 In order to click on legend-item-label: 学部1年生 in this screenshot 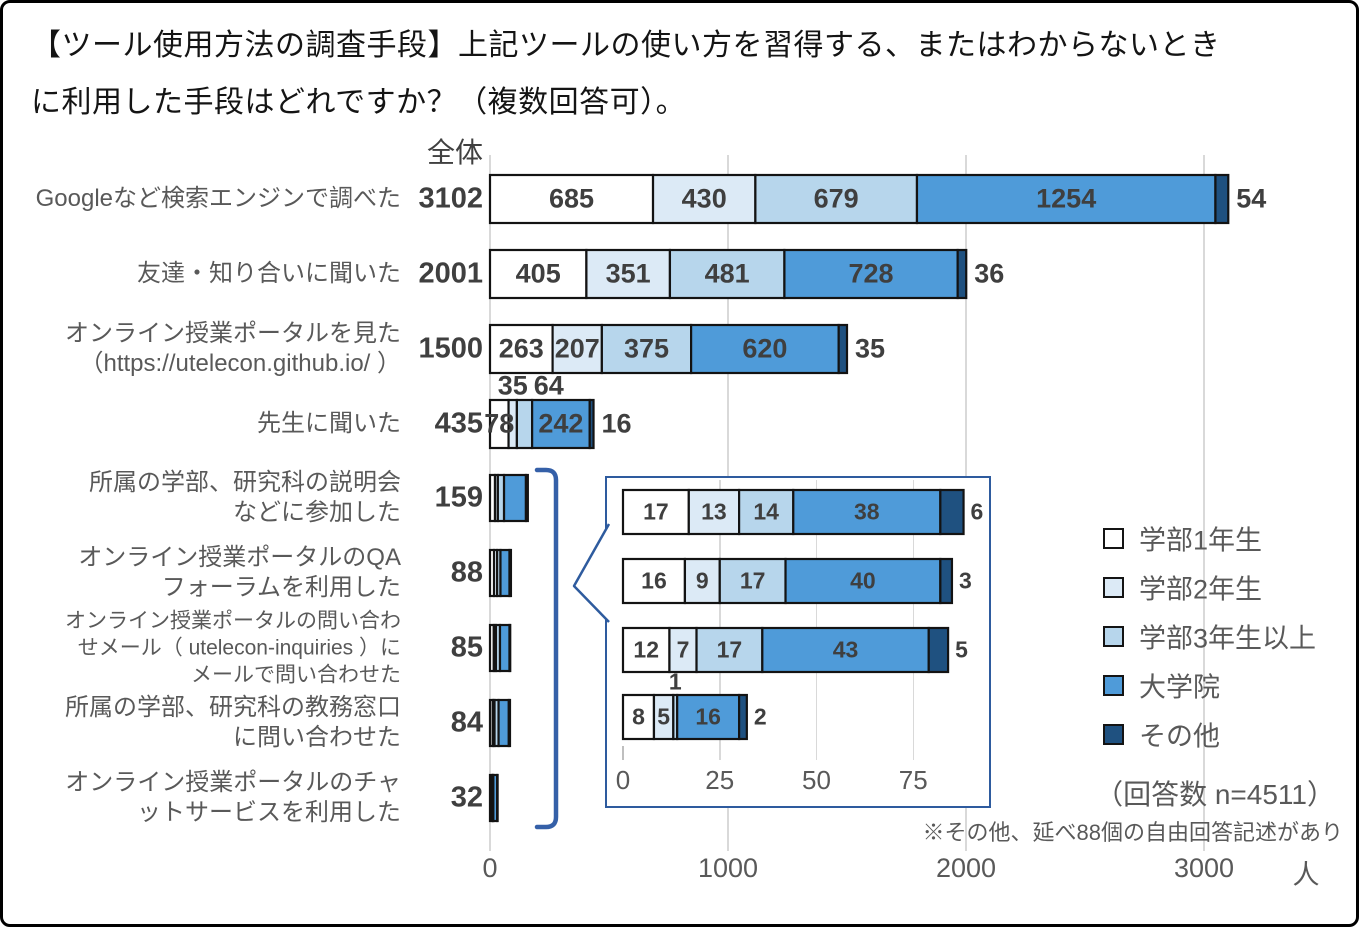, I will do `click(1201, 540)`.